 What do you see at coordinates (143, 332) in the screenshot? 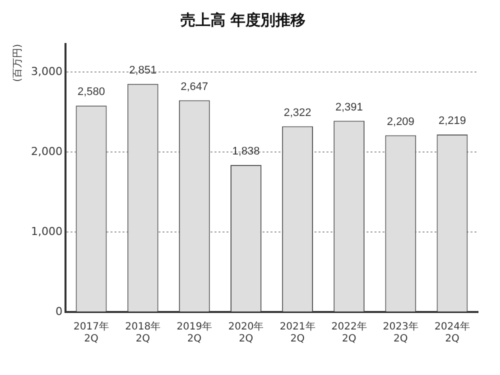
I see `x-tick-label: 2018年 2Q` at bounding box center [143, 332].